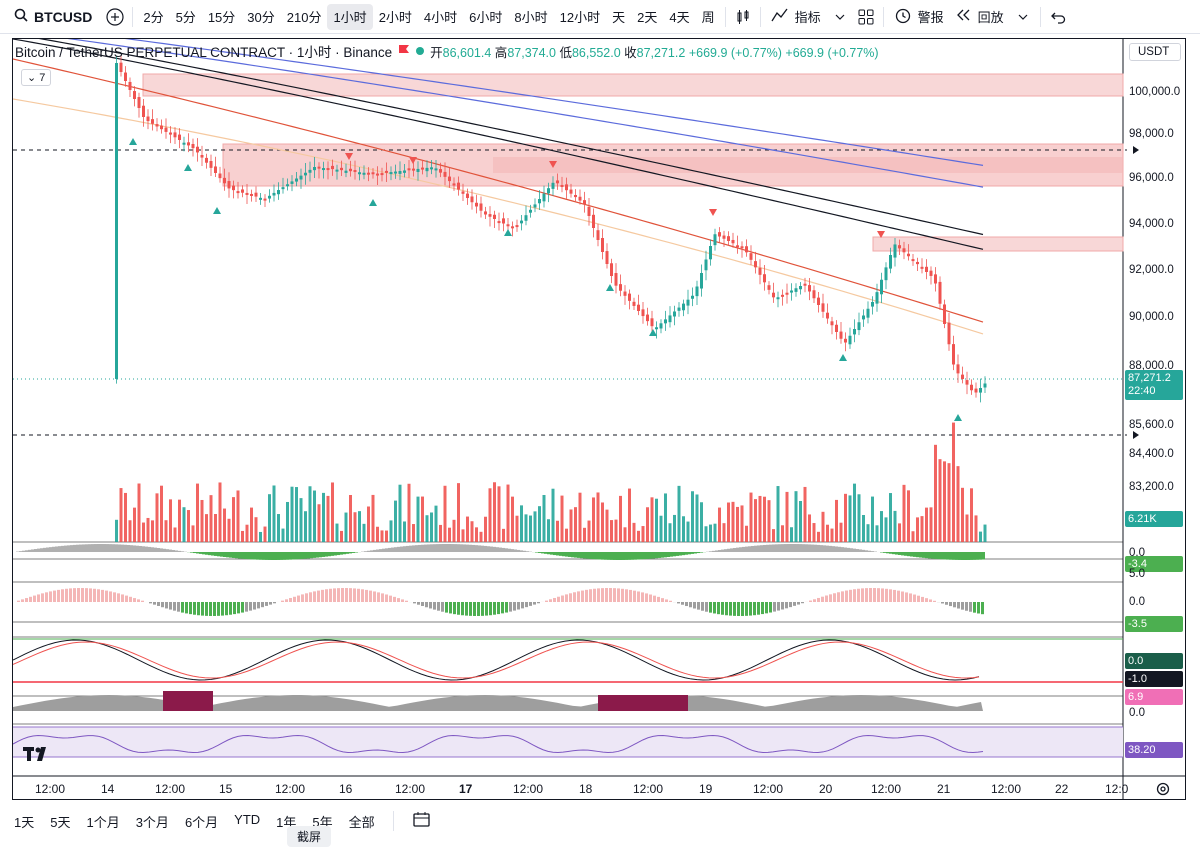 This screenshot has width=1200, height=847. What do you see at coordinates (1058, 17) in the screenshot?
I see `undo-icon` at bounding box center [1058, 17].